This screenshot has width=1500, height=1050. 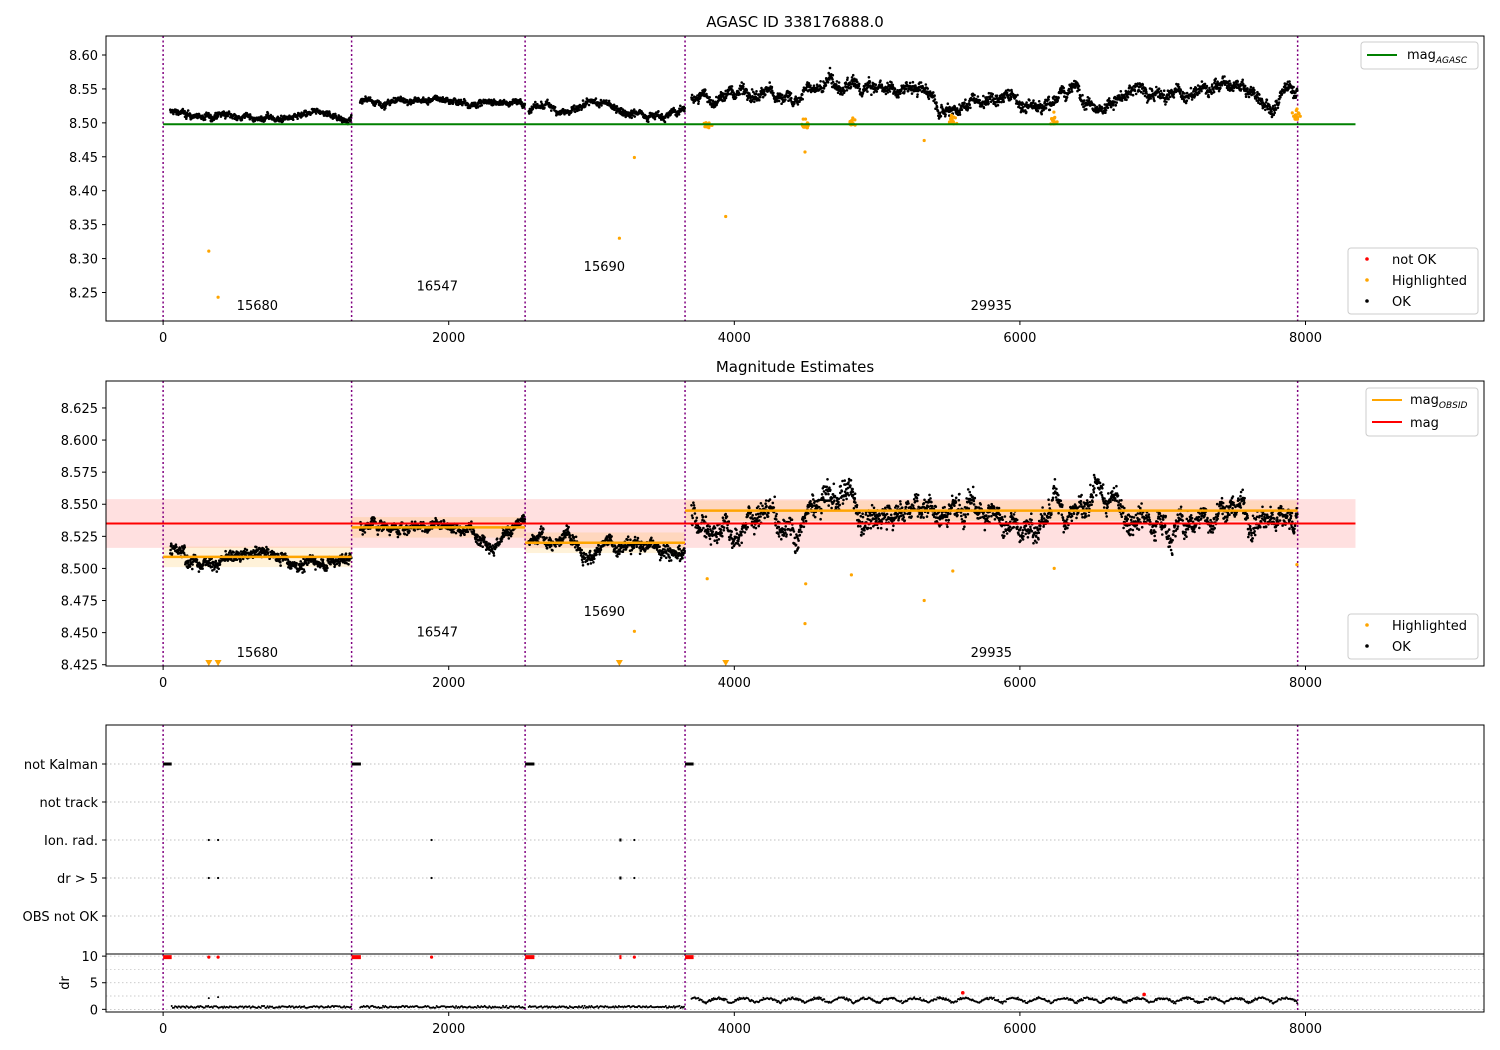 I want to click on agasc-ytick-label: 8.45, so click(x=83, y=158).